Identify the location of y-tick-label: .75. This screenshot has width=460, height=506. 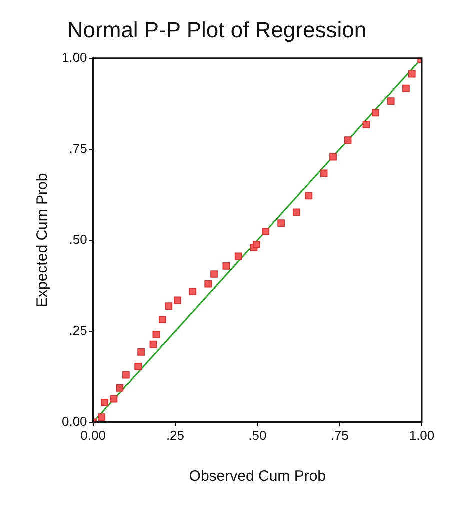
(78, 148).